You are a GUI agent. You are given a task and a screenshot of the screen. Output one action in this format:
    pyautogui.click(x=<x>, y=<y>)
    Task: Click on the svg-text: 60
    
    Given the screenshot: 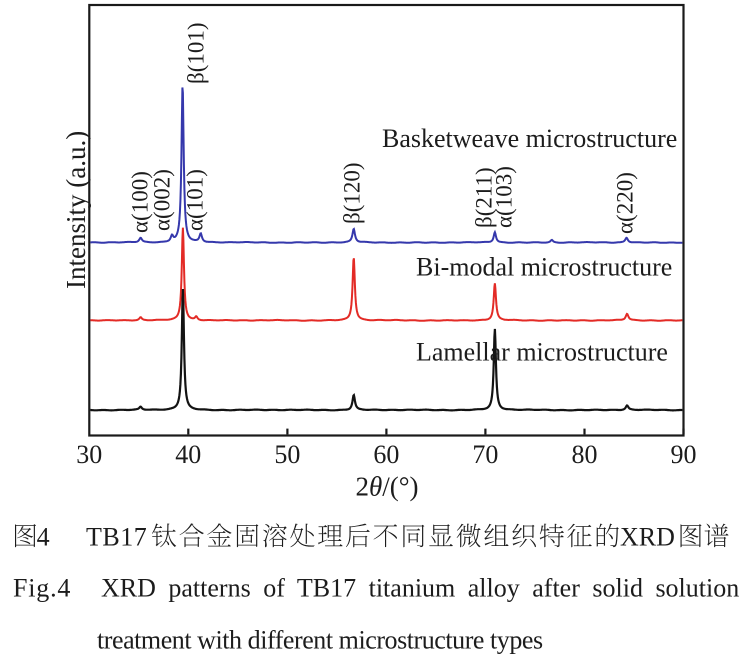 What is the action you would take?
    pyautogui.click(x=386, y=454)
    